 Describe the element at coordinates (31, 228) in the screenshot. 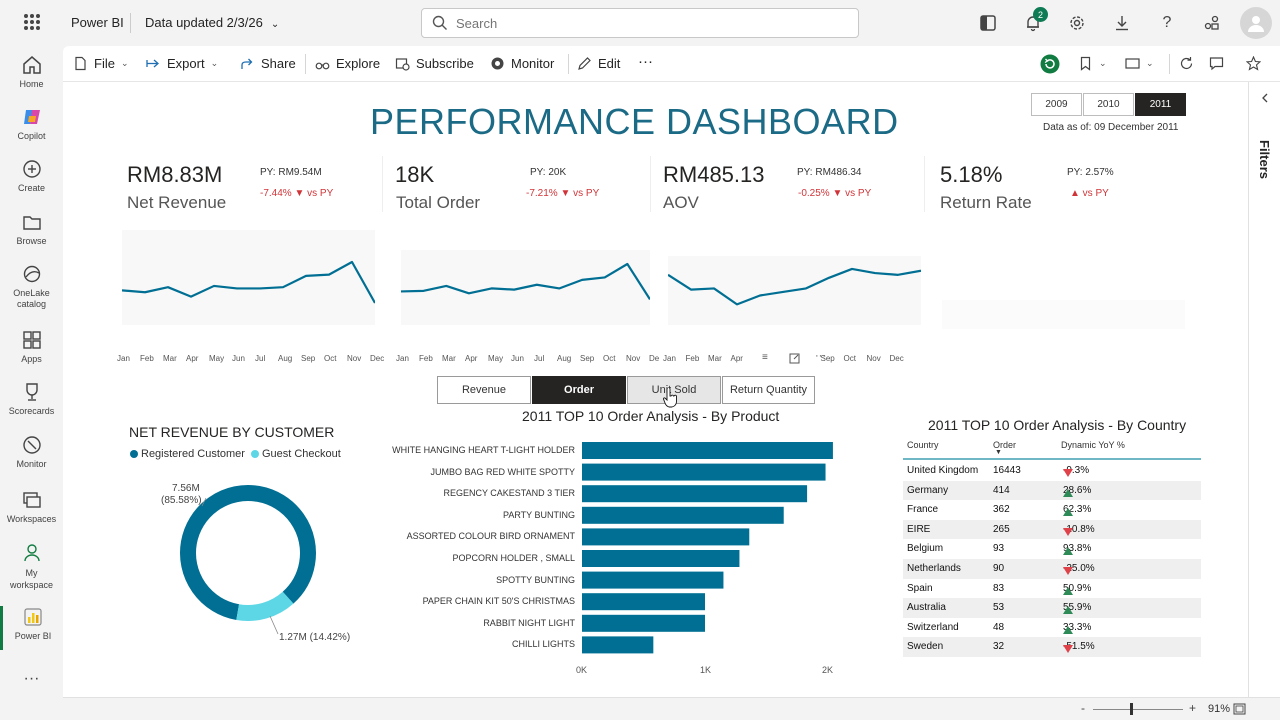

I see `nav-browse: Browse` at that location.